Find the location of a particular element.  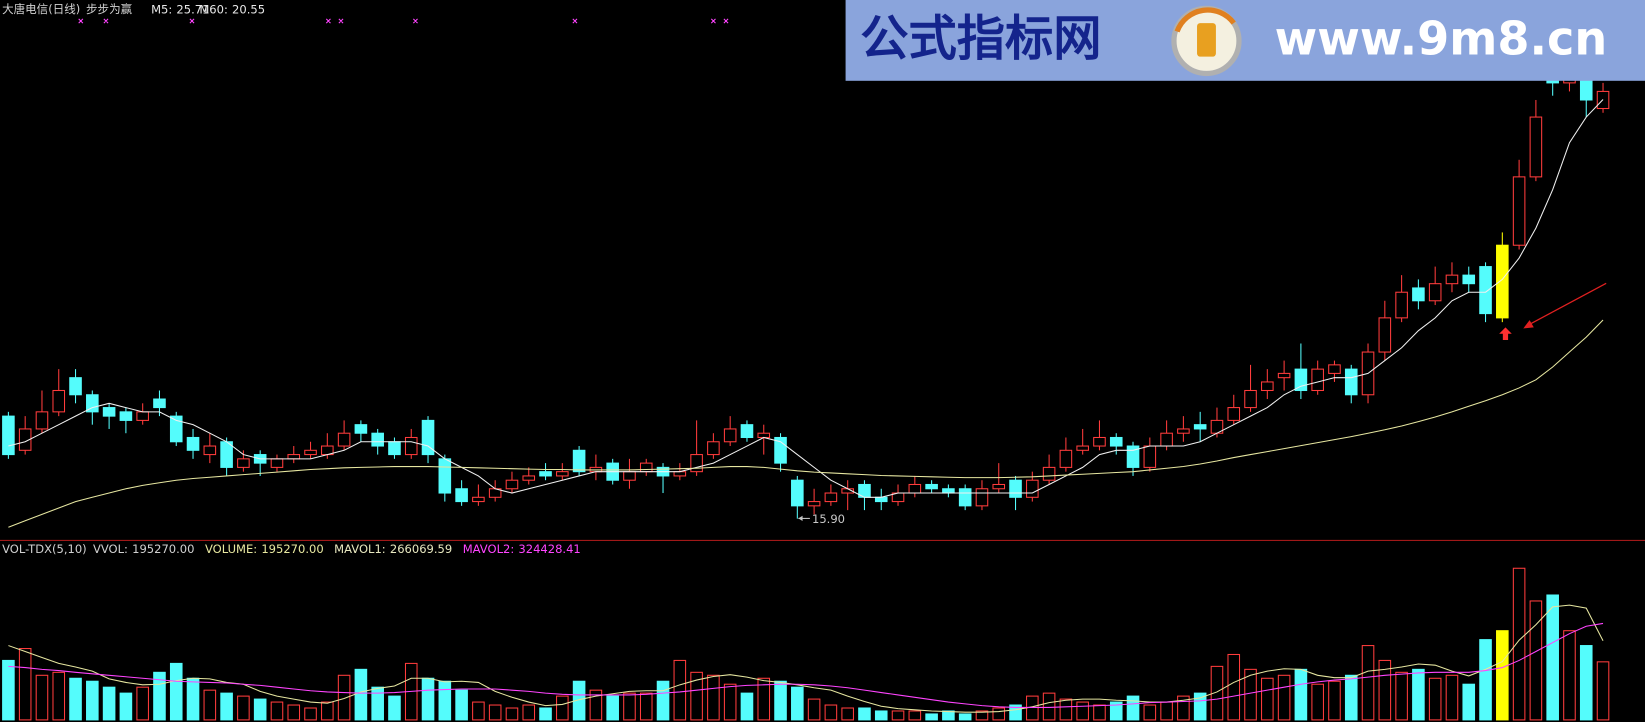

volume-title: VOL-TDX(5,10) is located at coordinates (44, 548).